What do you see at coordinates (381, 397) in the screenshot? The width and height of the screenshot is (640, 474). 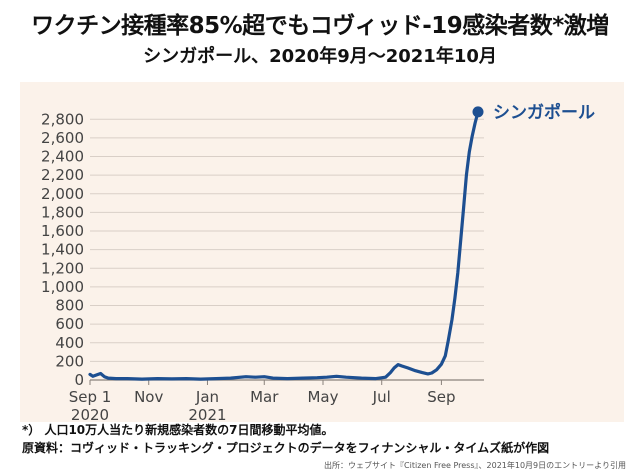 I see `x-tick-label: Jul` at bounding box center [381, 397].